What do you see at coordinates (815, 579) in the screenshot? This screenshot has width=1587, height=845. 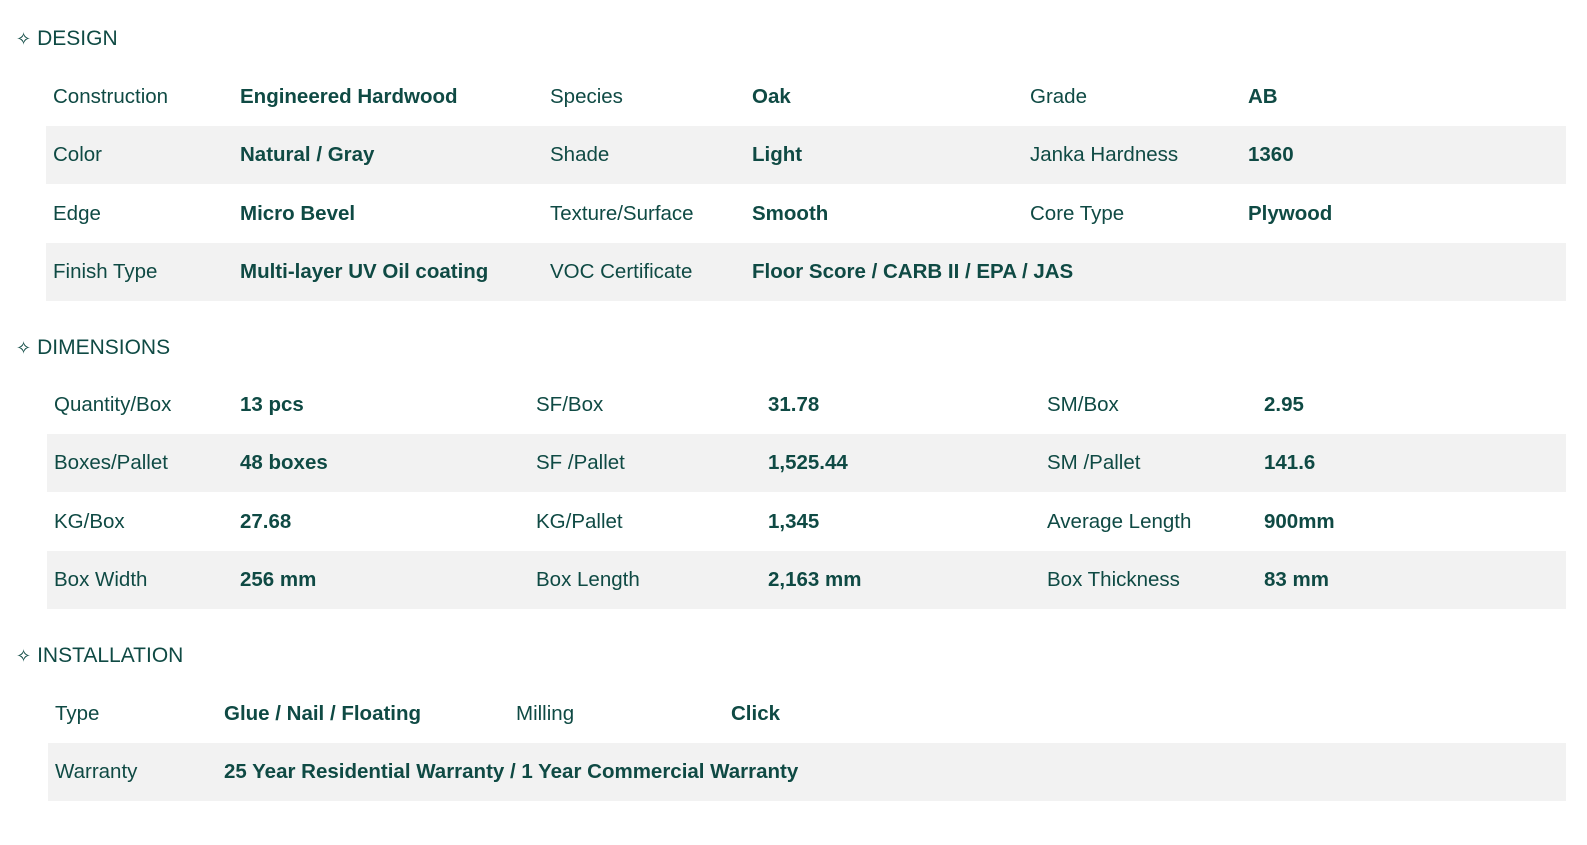 I see `spec-value: 2,163 mm` at bounding box center [815, 579].